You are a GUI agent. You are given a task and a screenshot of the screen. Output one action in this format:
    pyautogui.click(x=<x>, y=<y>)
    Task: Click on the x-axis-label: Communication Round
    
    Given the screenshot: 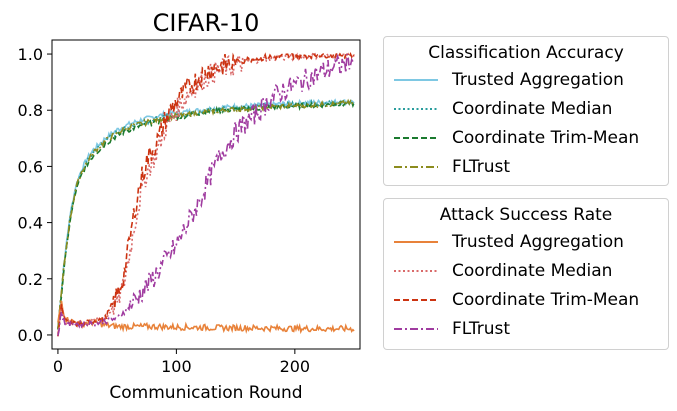 What is the action you would take?
    pyautogui.click(x=205, y=393)
    